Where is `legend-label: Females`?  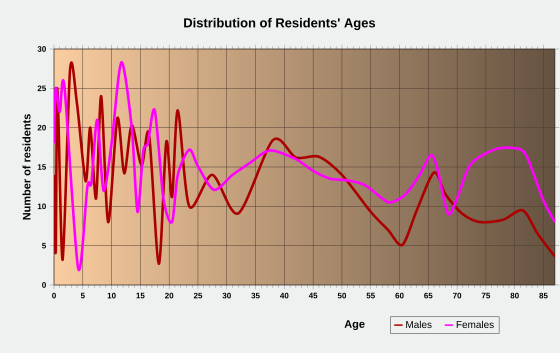
legend-label: Females is located at coordinates (475, 324).